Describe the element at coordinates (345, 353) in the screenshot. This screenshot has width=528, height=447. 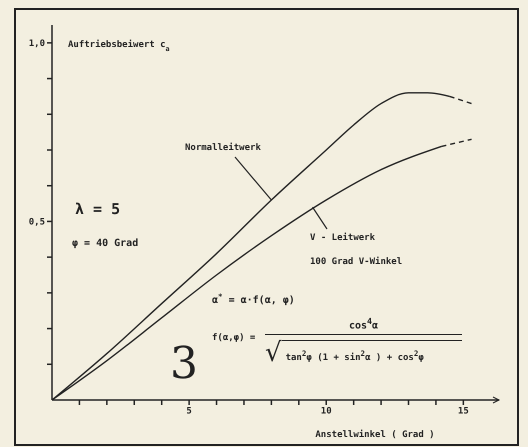
I see `annotation: √tan$^{2}$φ (1 + sin$^{2}$α ) + cos$^{2}$φ` at that location.